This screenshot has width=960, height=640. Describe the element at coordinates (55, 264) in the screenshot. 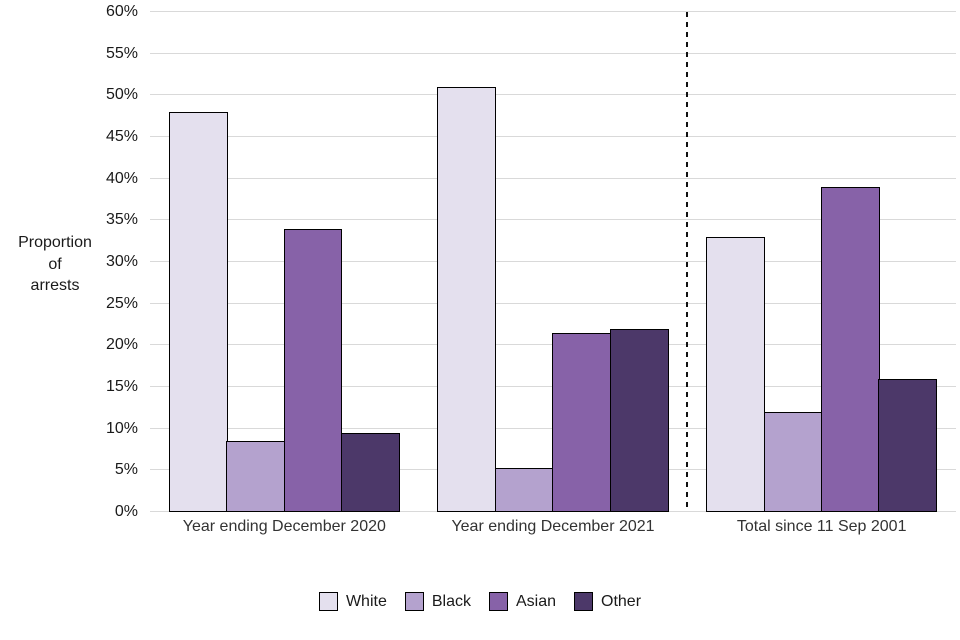

I see `y-axis-title: Proportion of arrests` at that location.